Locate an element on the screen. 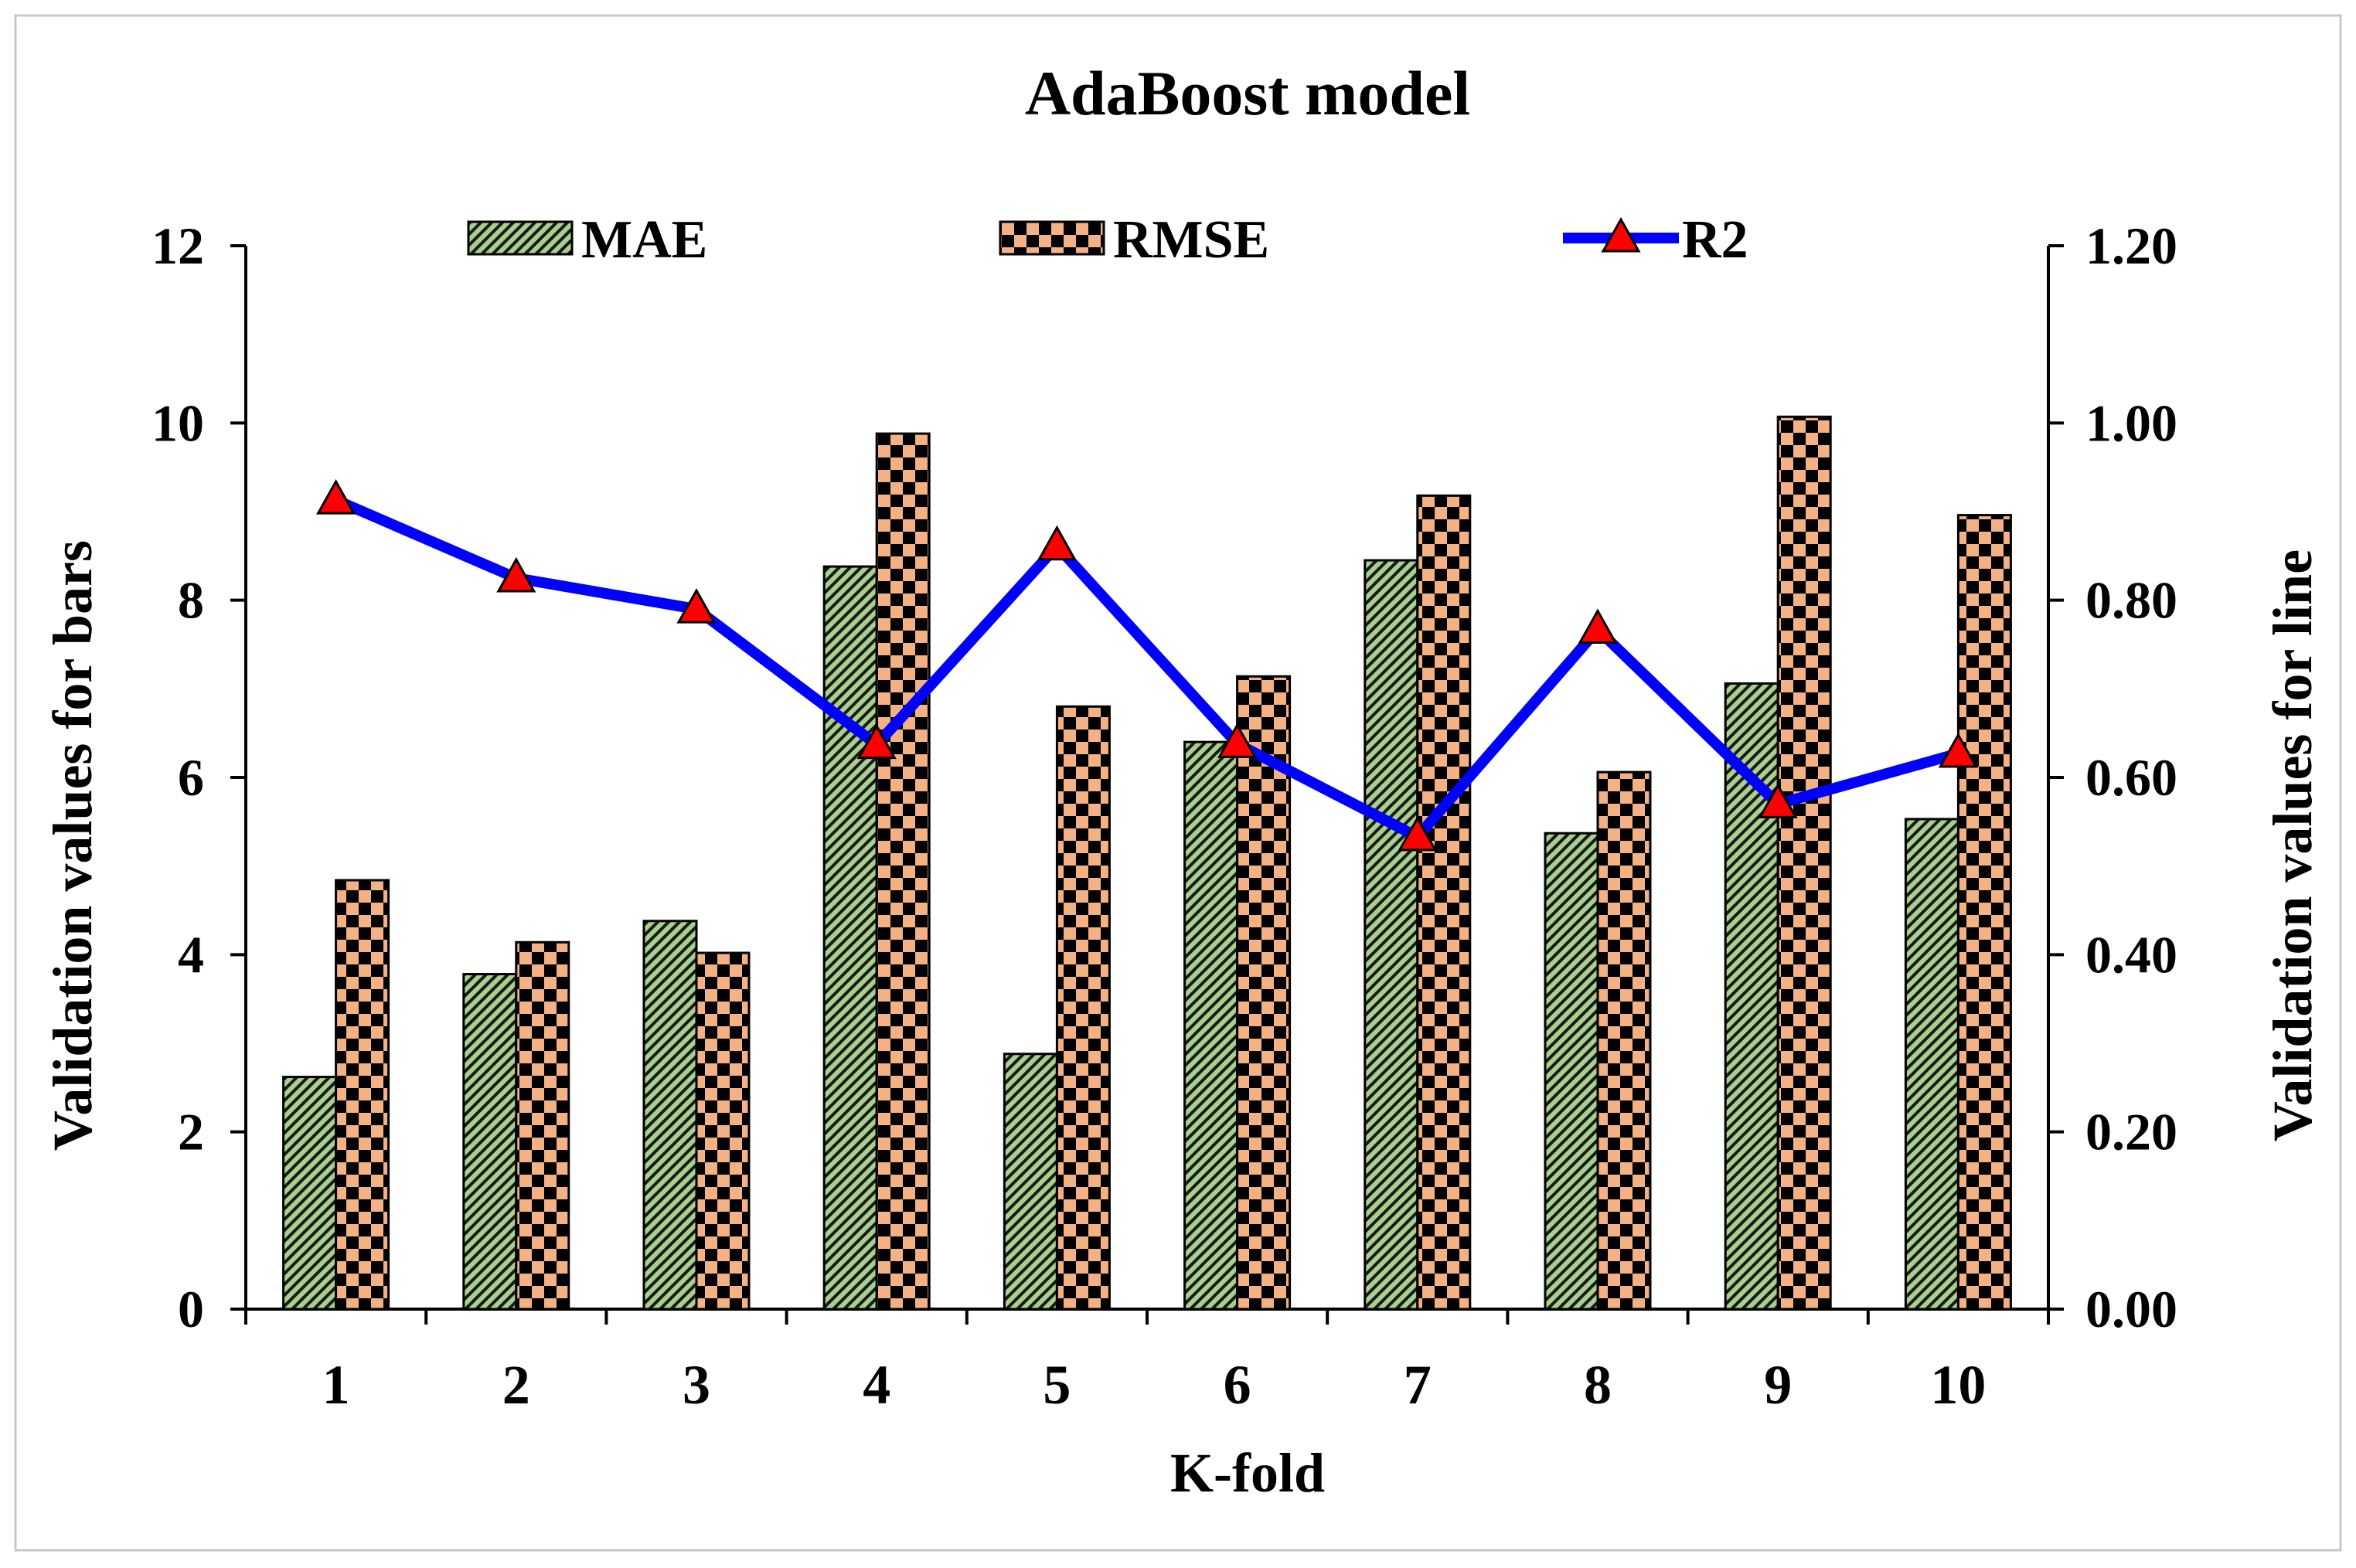 This screenshot has width=2356, height=1568. x-axis-title: K-fold is located at coordinates (1247, 1473).